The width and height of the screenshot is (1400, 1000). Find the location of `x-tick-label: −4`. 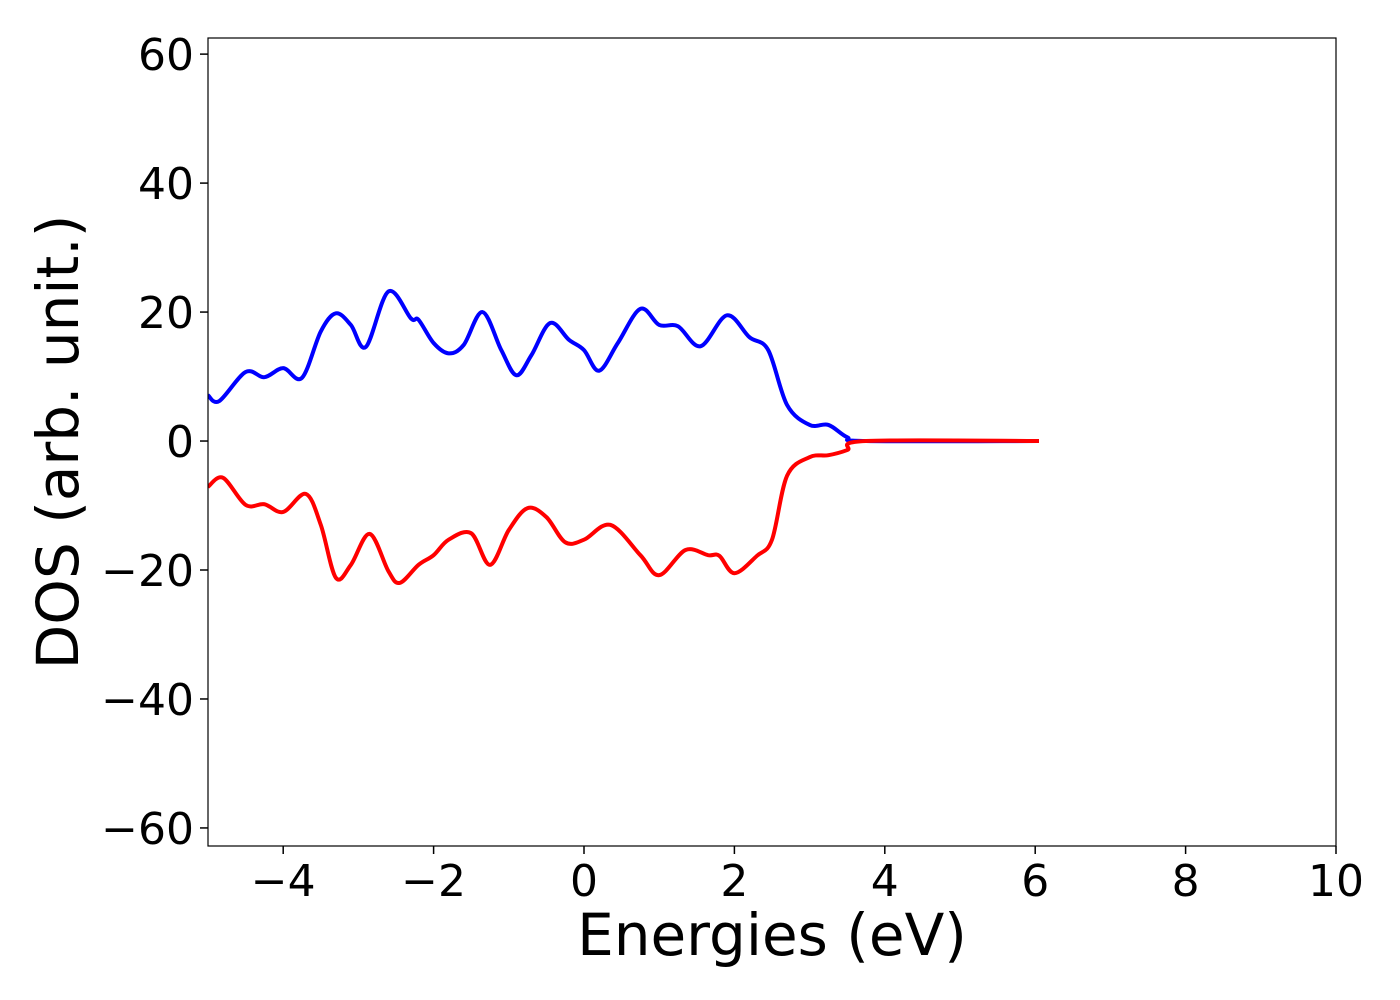

x-tick-label: −4 is located at coordinates (283, 881).